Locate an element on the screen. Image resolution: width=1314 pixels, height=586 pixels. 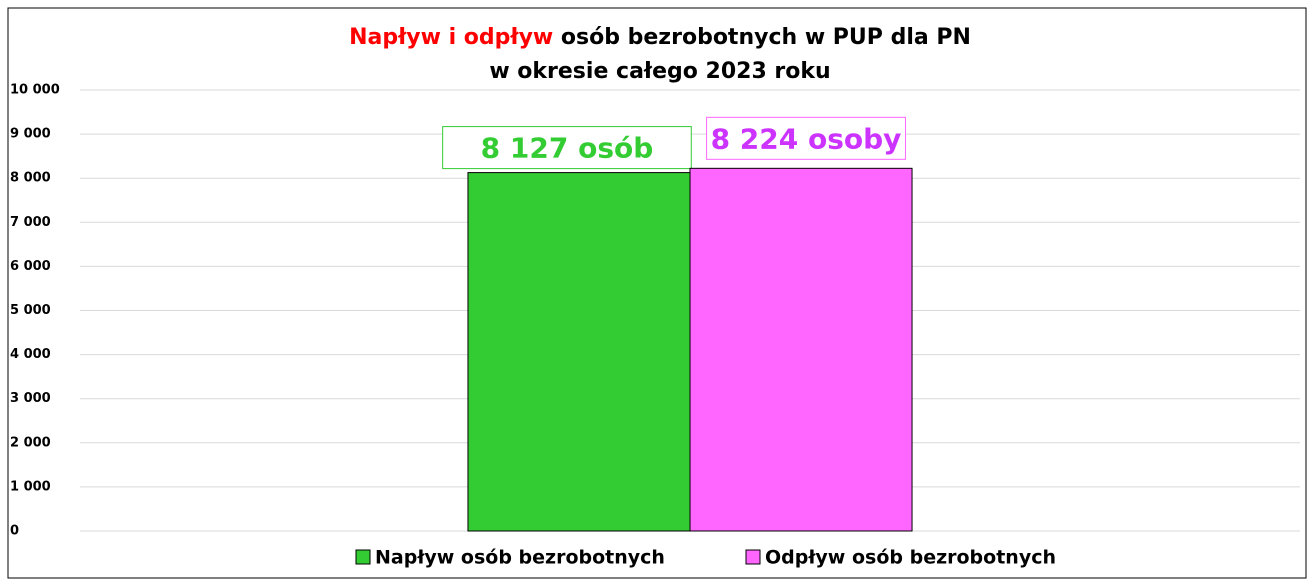
title-rest: osób bezrobotnych w PUP dla PN is located at coordinates (766, 37).